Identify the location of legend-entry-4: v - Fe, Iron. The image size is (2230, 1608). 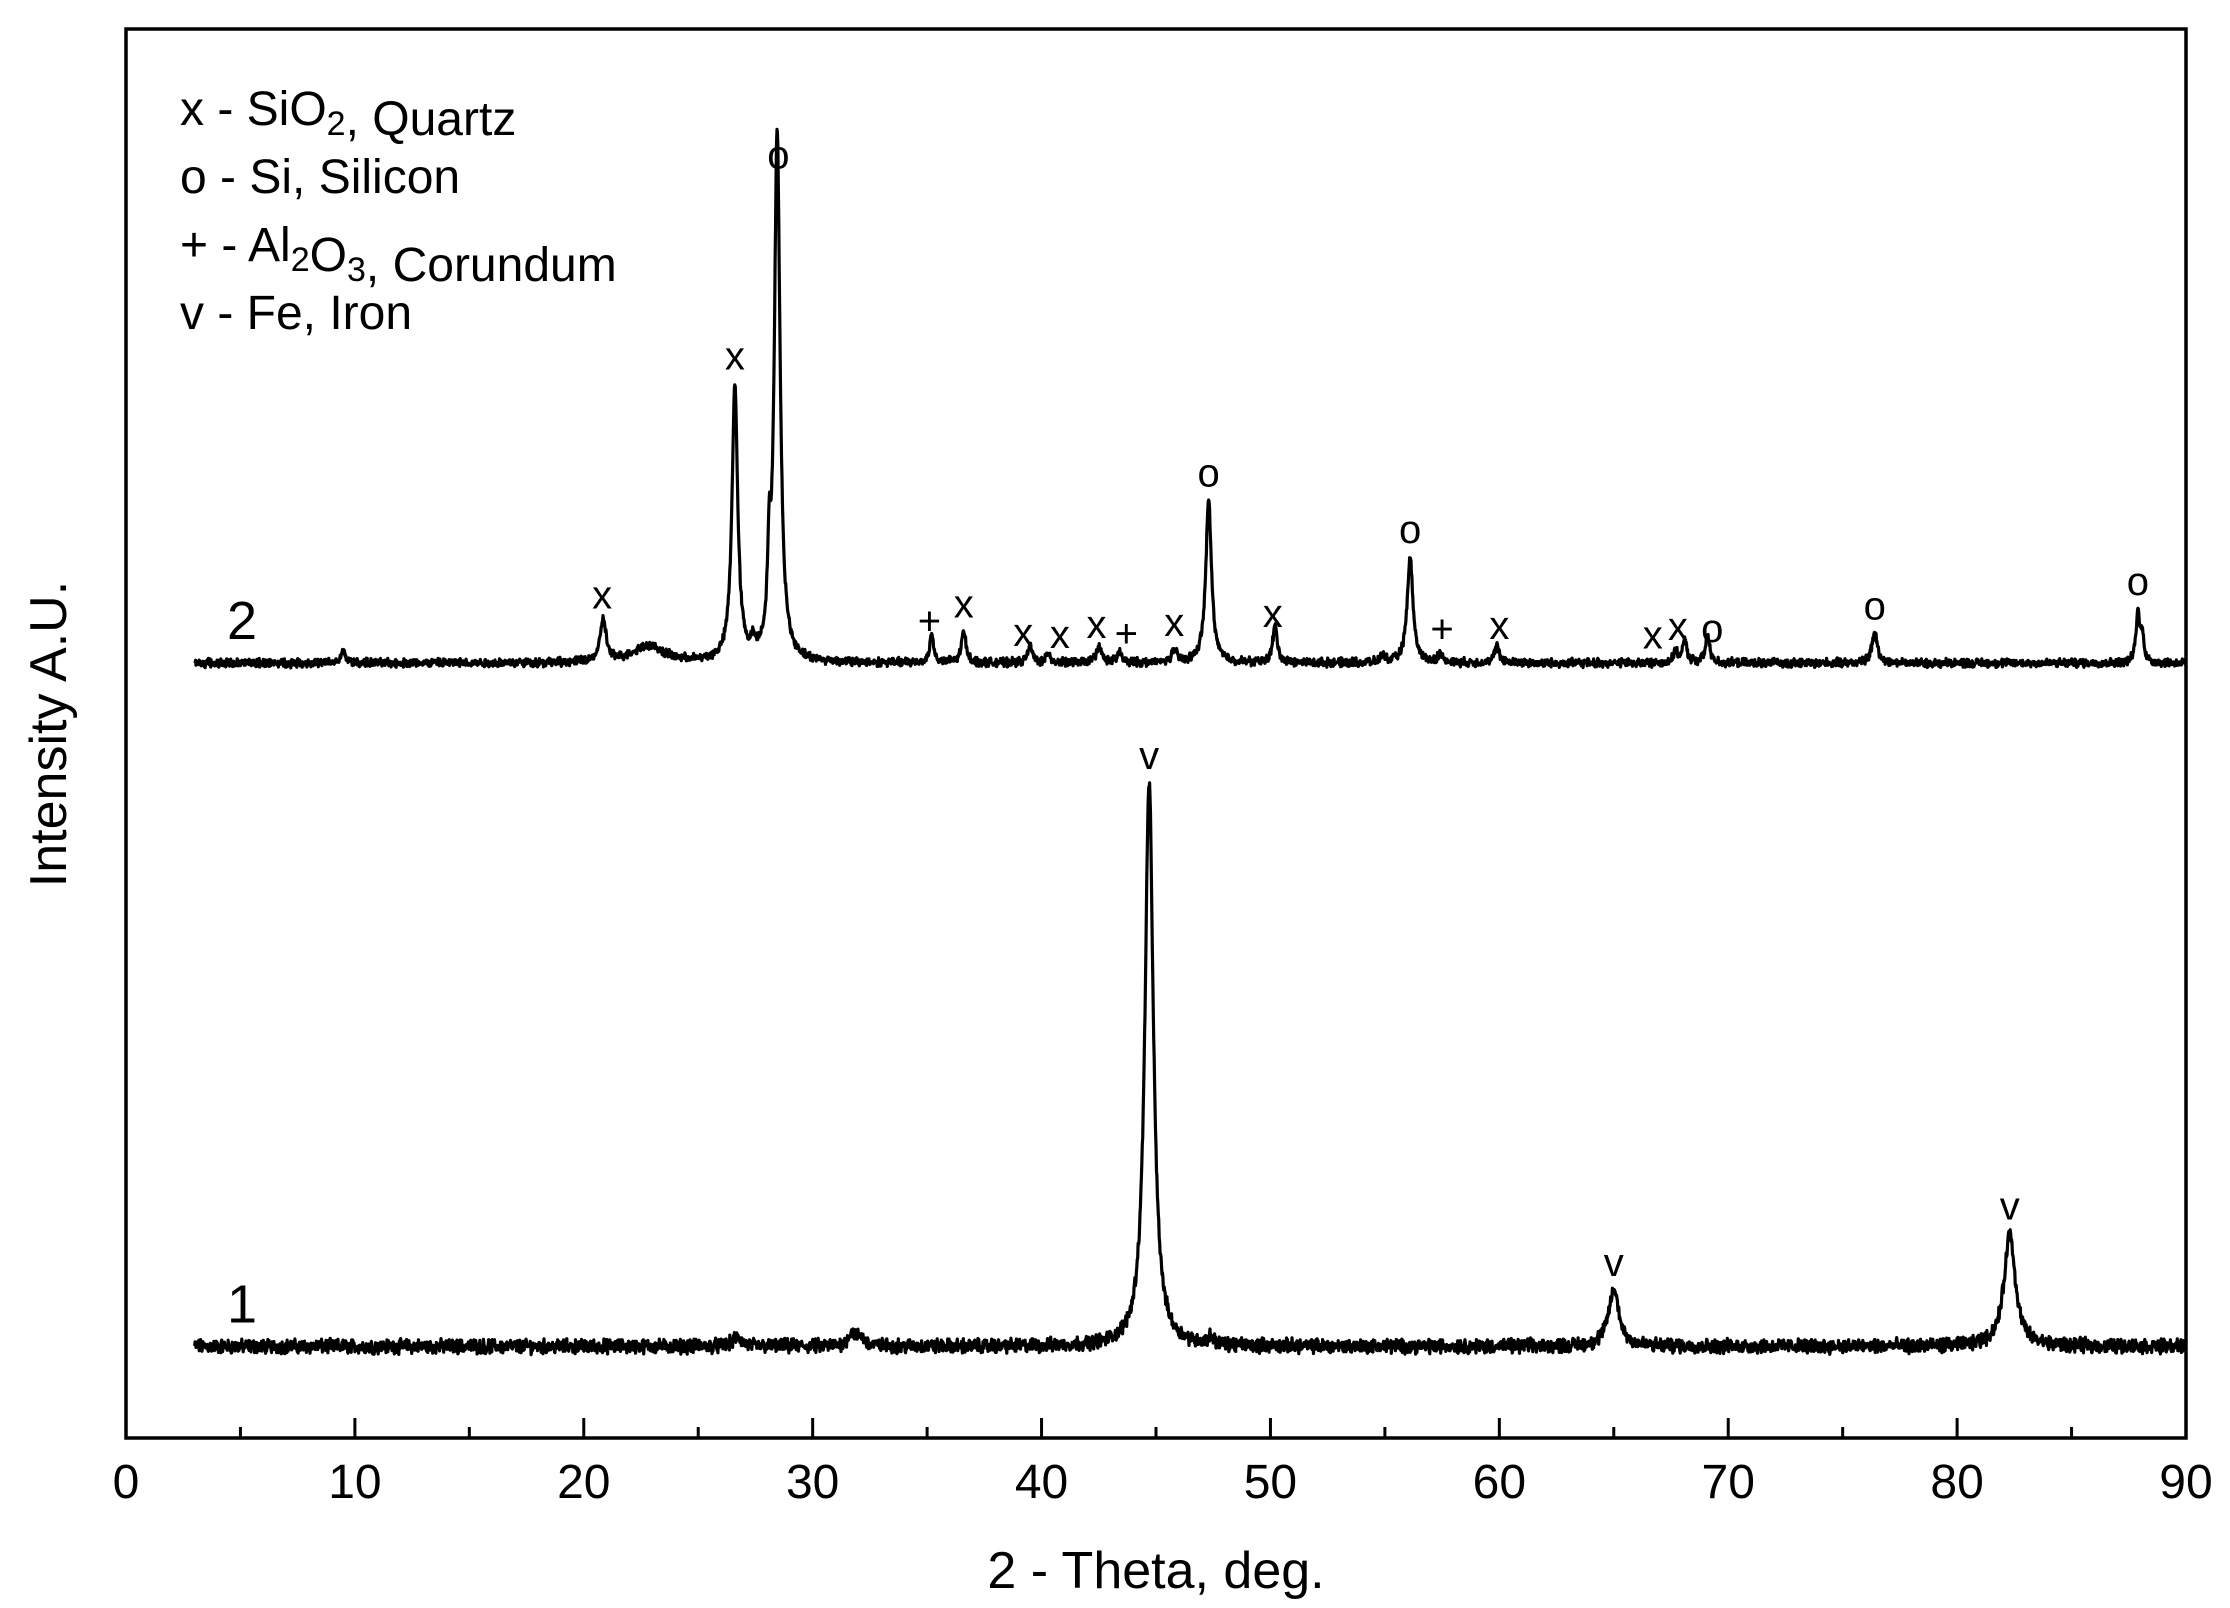
(296, 313).